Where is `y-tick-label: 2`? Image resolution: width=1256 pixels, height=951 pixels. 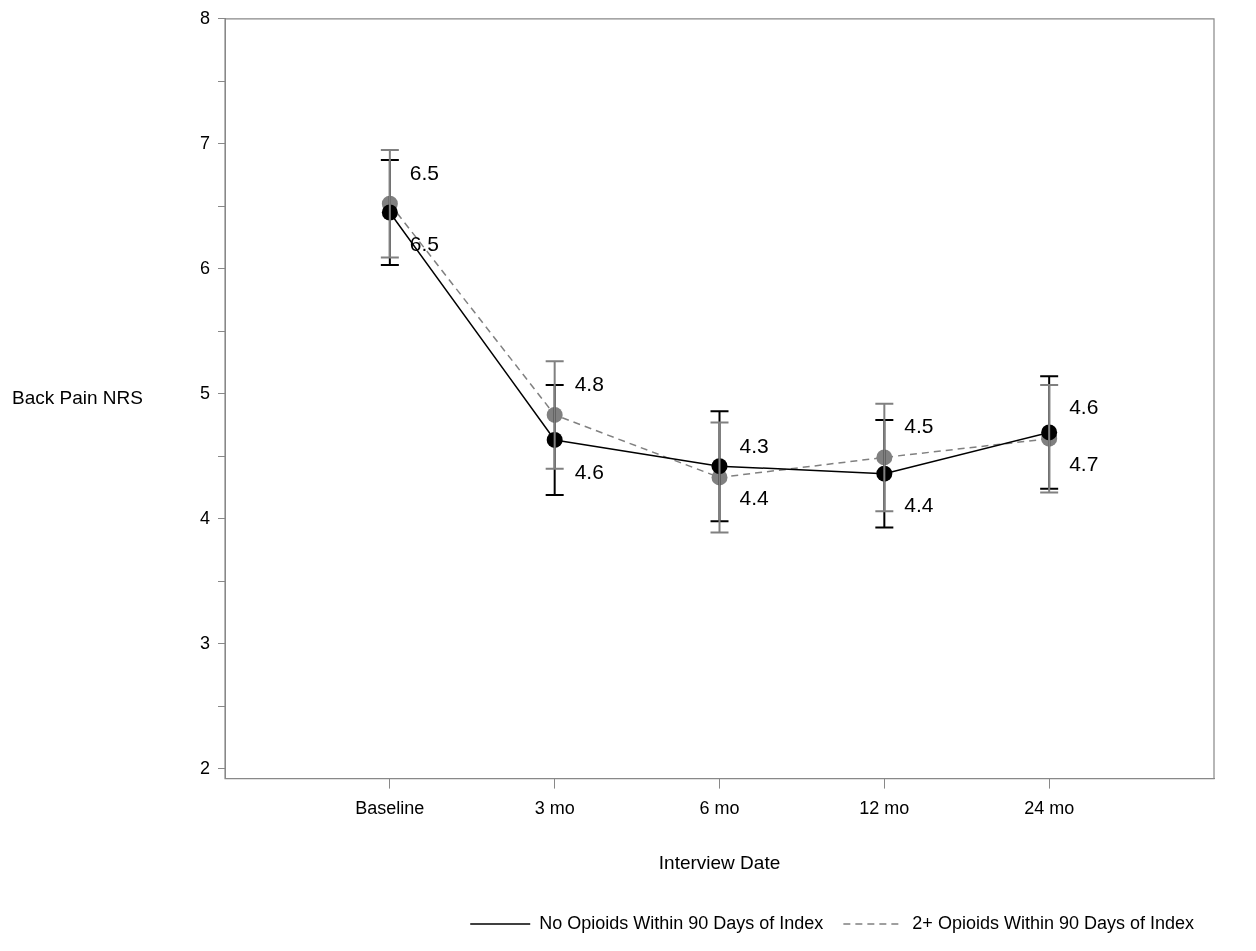 y-tick-label: 2 is located at coordinates (205, 767).